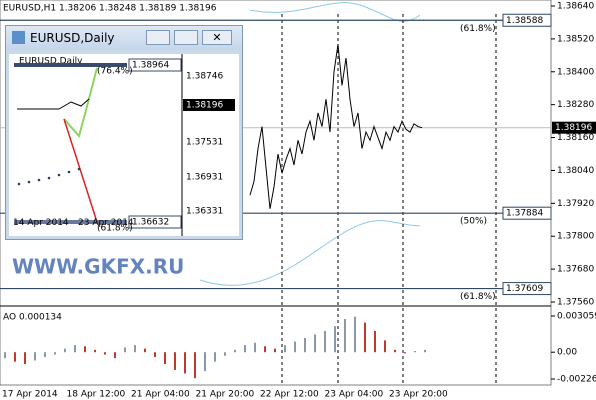  Describe the element at coordinates (30, 395) in the screenshot. I see `time-label: 17 Apr 2014` at that location.